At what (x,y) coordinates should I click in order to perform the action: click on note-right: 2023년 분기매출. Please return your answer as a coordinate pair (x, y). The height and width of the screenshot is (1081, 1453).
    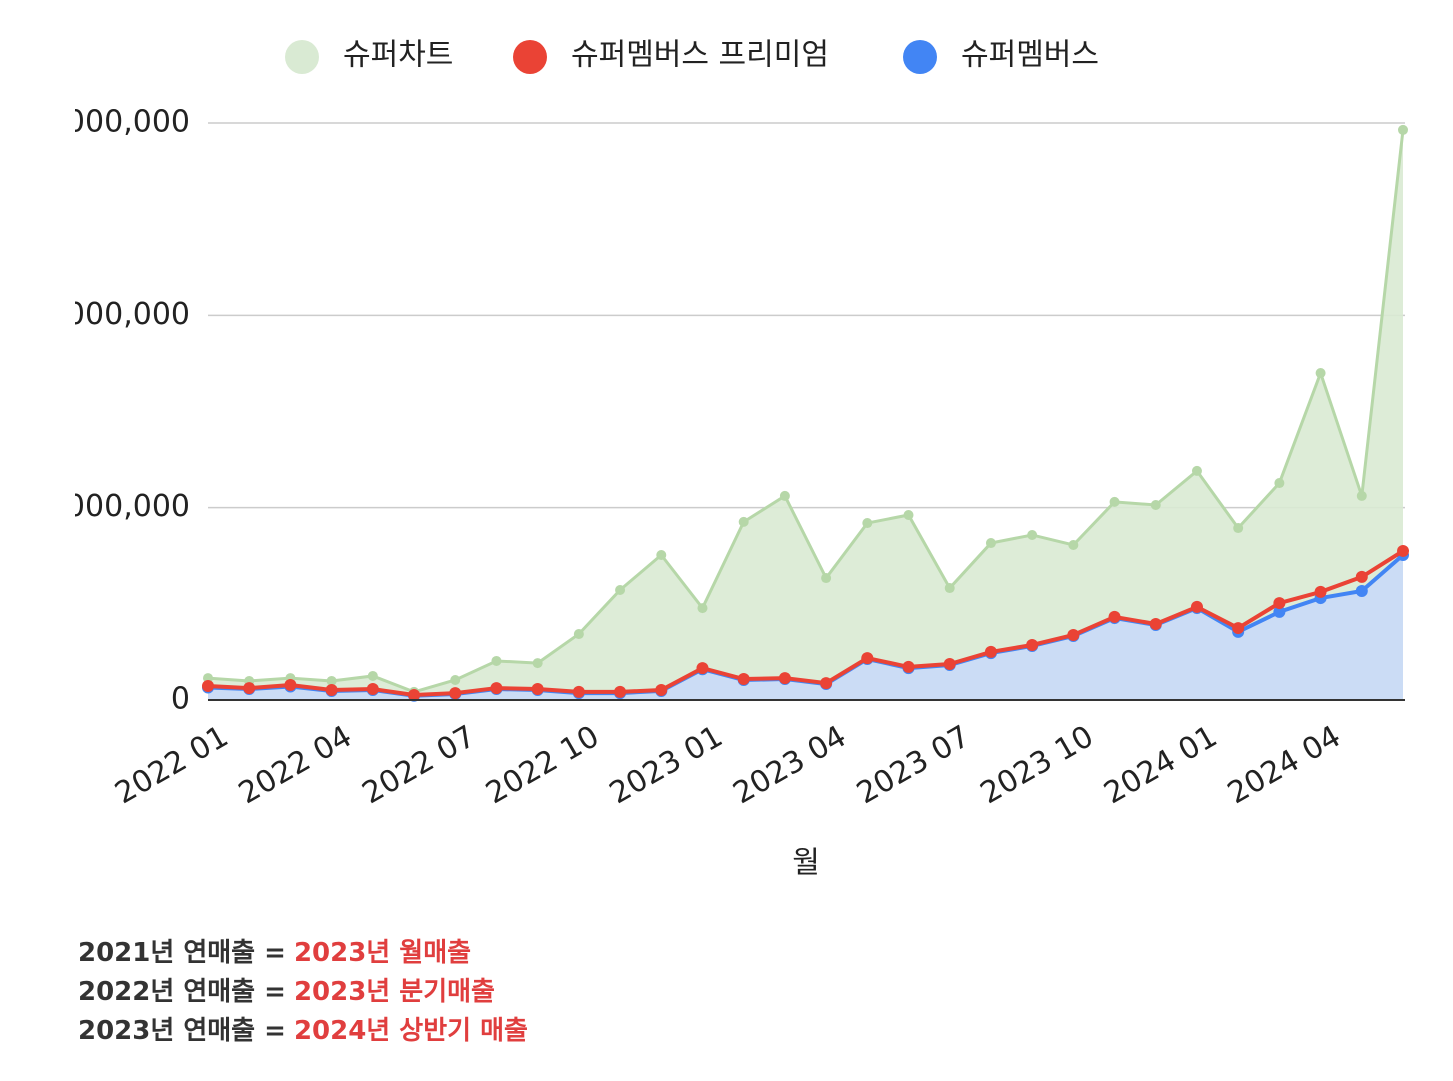
    Looking at the image, I should click on (394, 992).